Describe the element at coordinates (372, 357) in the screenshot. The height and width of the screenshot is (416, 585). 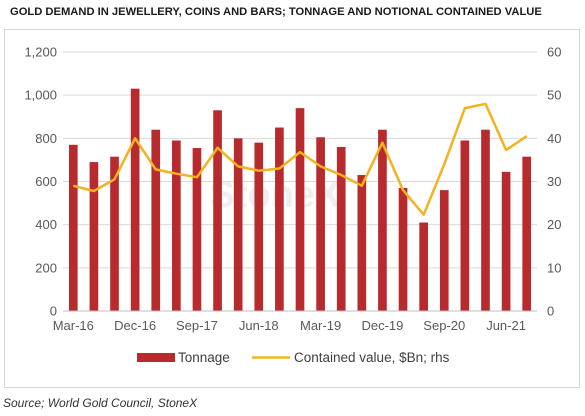
I see `legend-label-contained-value: Contained value, $Bn; rhs` at that location.